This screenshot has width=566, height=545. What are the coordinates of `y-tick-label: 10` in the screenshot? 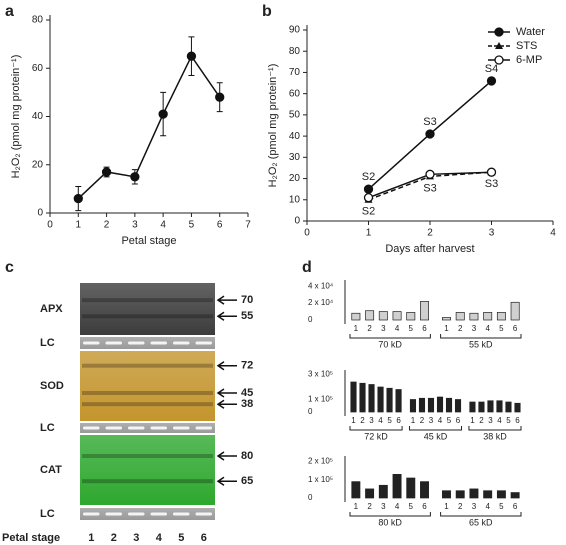 It's located at (295, 199).